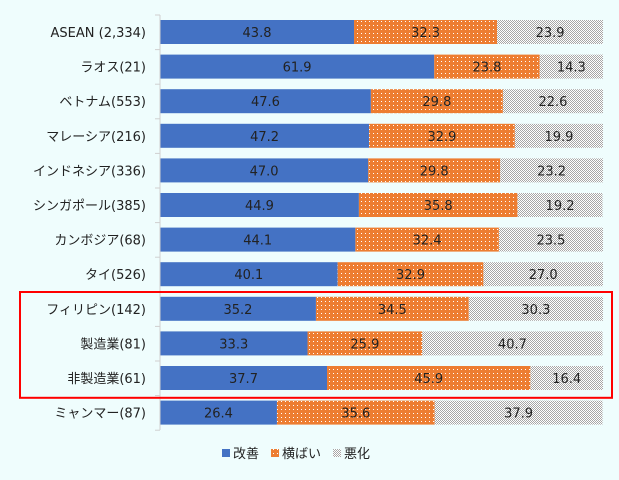 This screenshot has height=480, width=619. I want to click on data-label: 22.6, so click(552, 102).